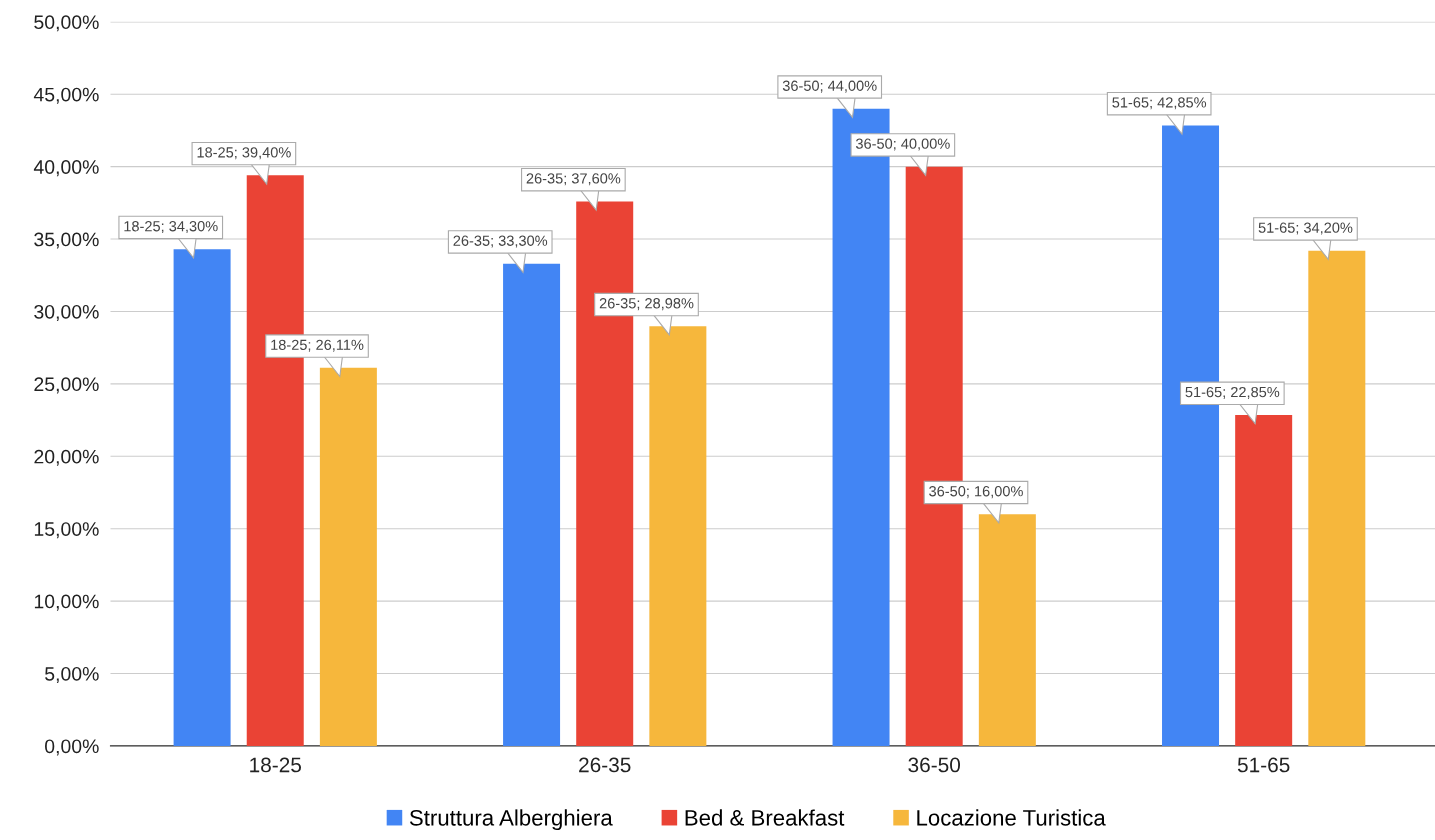  Describe the element at coordinates (511, 820) in the screenshot. I see `legend-label: Struttura Alberghiera` at that location.